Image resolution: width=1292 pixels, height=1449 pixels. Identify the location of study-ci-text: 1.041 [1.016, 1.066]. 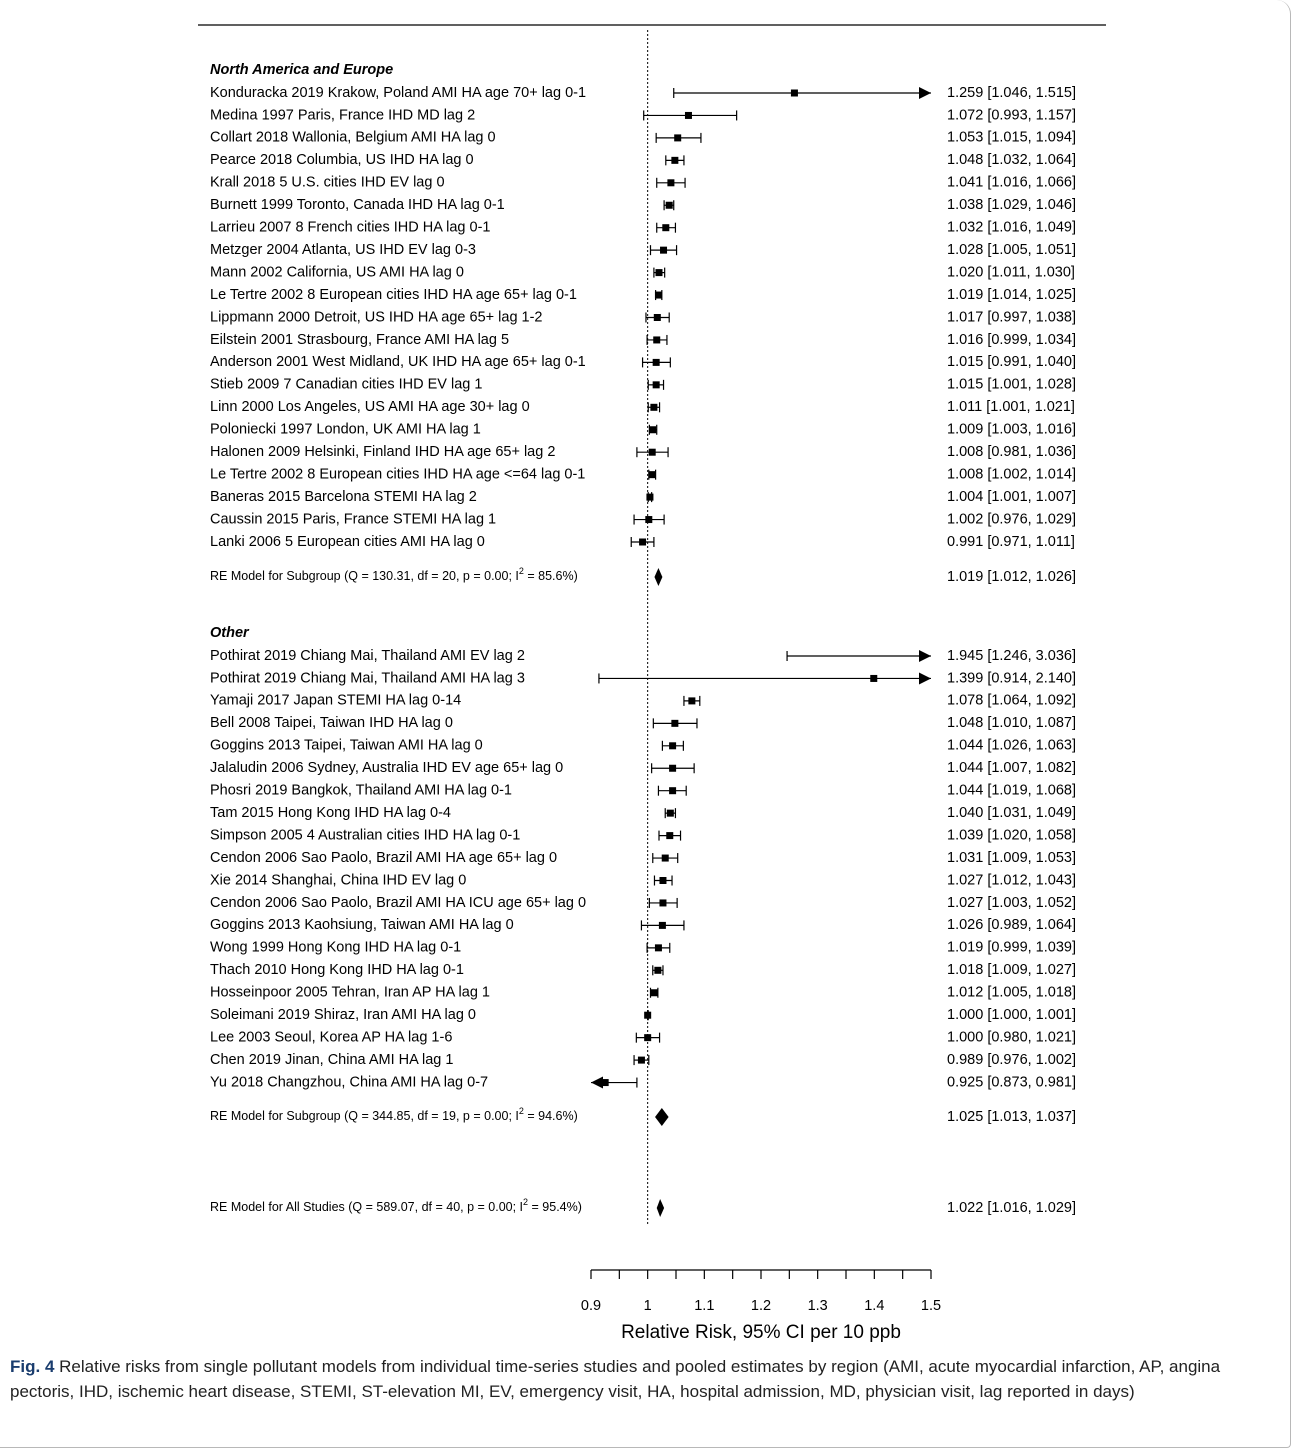
(1011, 183).